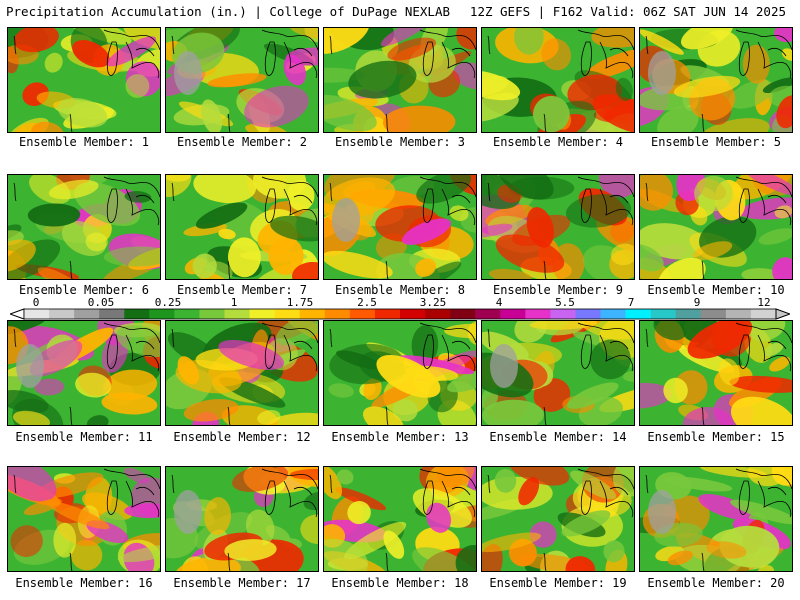 This screenshot has height=600, width=800. What do you see at coordinates (84, 290) in the screenshot?
I see `ensemble-member-label: Ensemble Member: 6` at bounding box center [84, 290].